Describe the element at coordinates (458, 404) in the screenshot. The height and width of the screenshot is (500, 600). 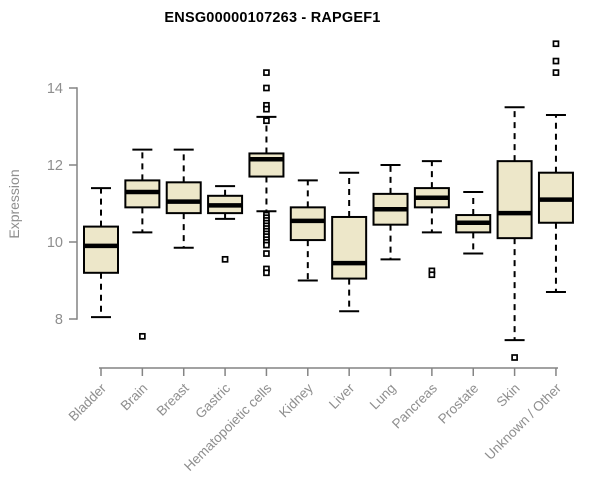
I see `x-tick-label-prostate: Prostate` at that location.